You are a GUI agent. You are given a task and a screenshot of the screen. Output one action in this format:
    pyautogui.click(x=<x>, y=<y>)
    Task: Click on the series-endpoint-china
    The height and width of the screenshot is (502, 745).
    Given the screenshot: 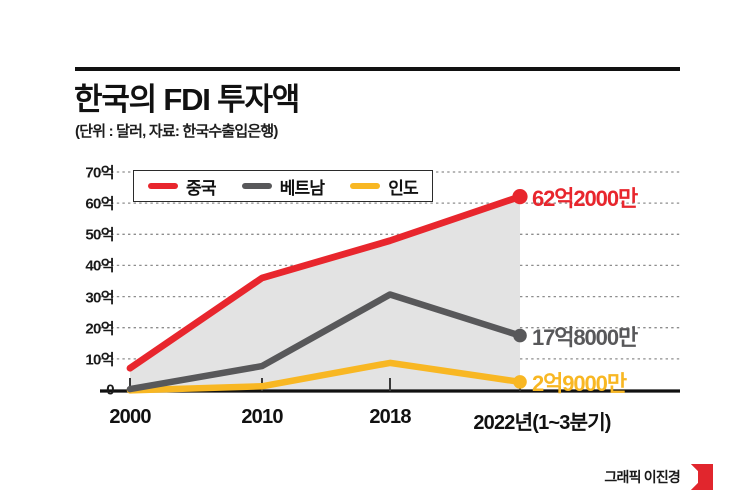 What is the action you would take?
    pyautogui.click(x=520, y=197)
    